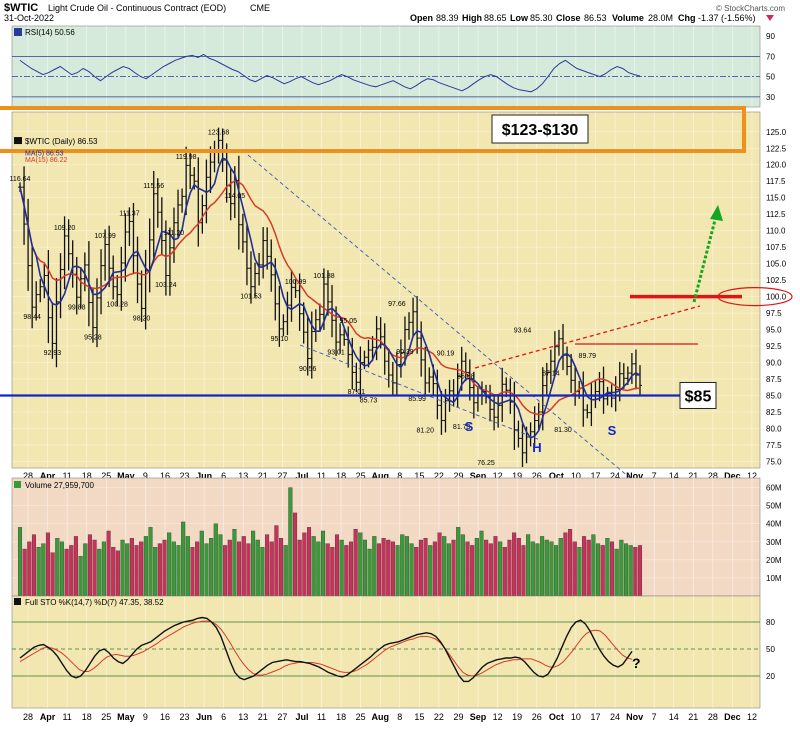  I want to click on x-tick-label: Sep, so click(478, 476).